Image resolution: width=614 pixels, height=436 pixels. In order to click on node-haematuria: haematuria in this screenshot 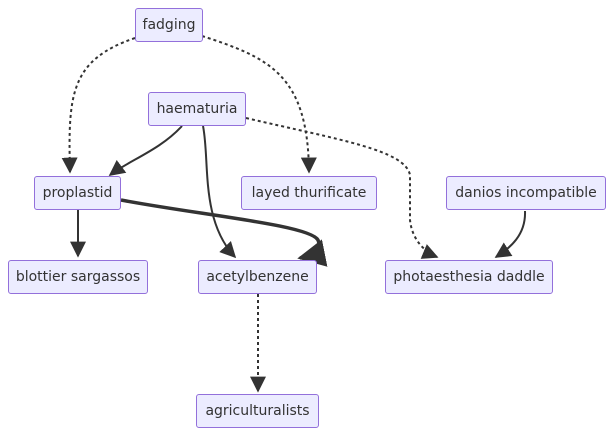, I will do `click(197, 109)`.